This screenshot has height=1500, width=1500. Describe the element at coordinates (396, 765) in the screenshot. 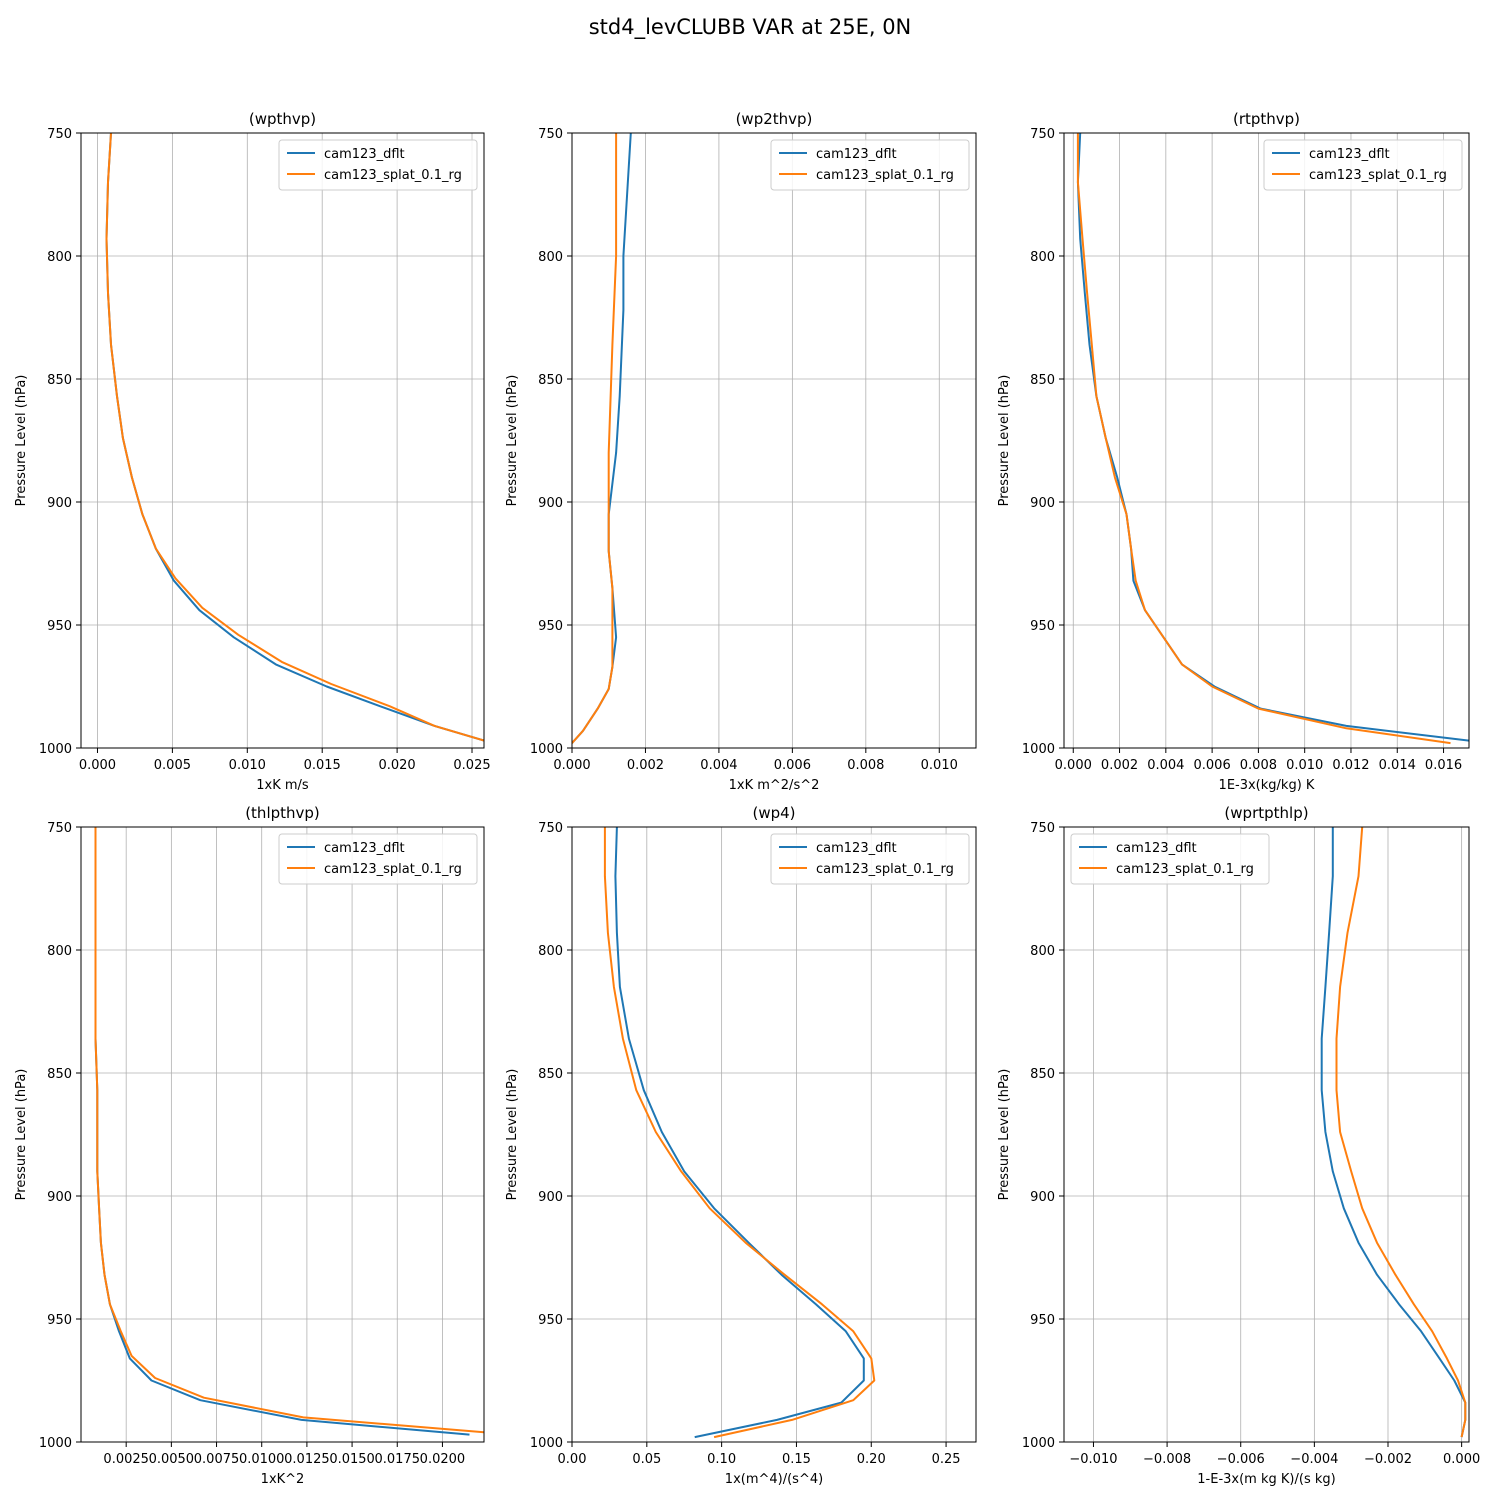

I see `x-tick-label: 0.020` at that location.